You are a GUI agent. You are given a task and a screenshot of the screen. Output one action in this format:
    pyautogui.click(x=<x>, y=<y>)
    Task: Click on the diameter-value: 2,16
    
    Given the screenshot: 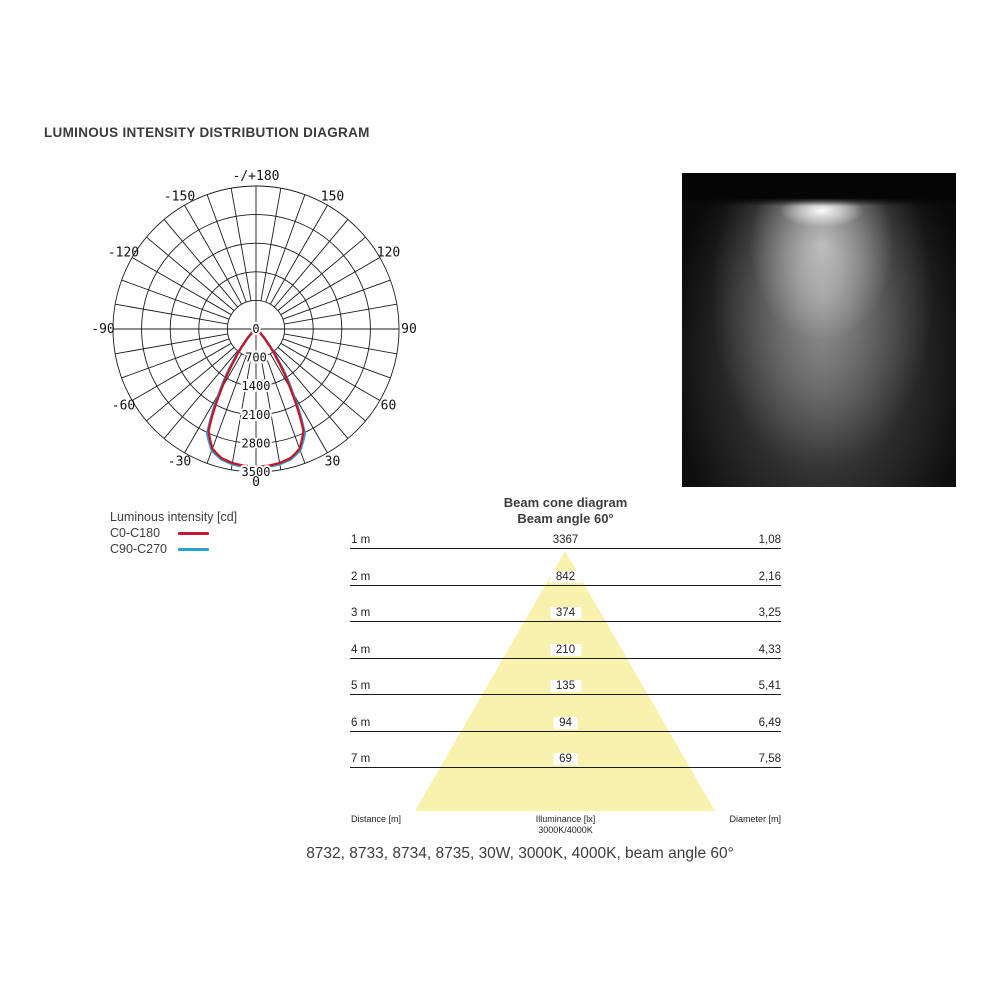 What is the action you would take?
    pyautogui.click(x=769, y=576)
    